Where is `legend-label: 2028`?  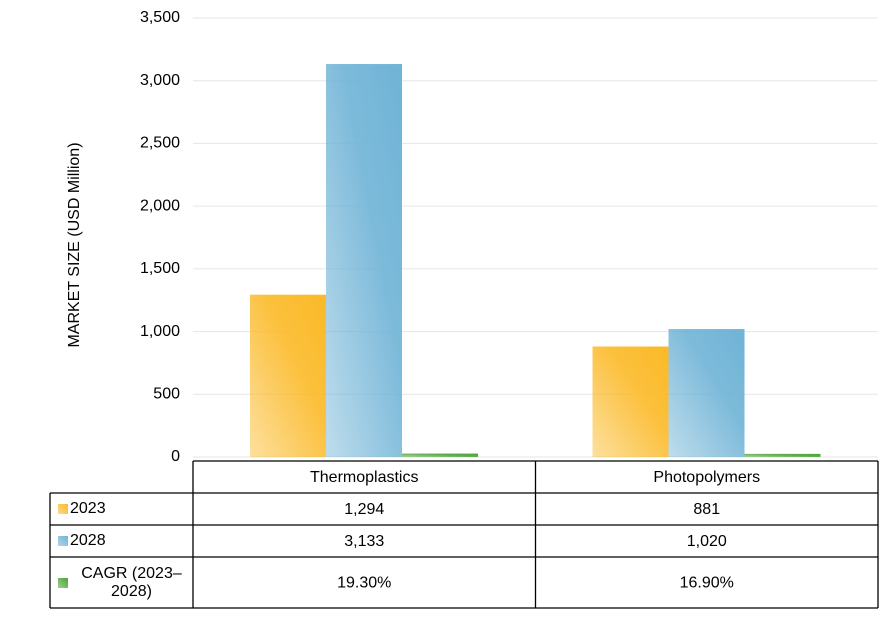
legend-label: 2028 is located at coordinates (88, 540).